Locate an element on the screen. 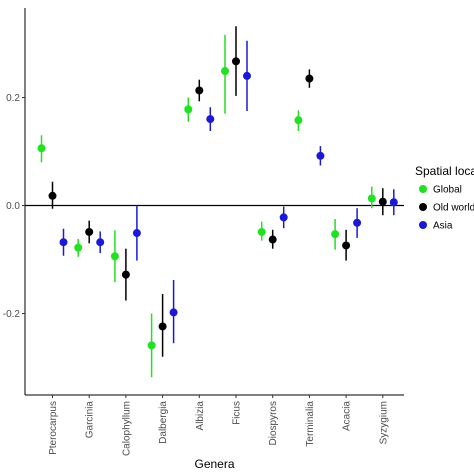 The image size is (474, 474). legend-label: Global is located at coordinates (447, 190).